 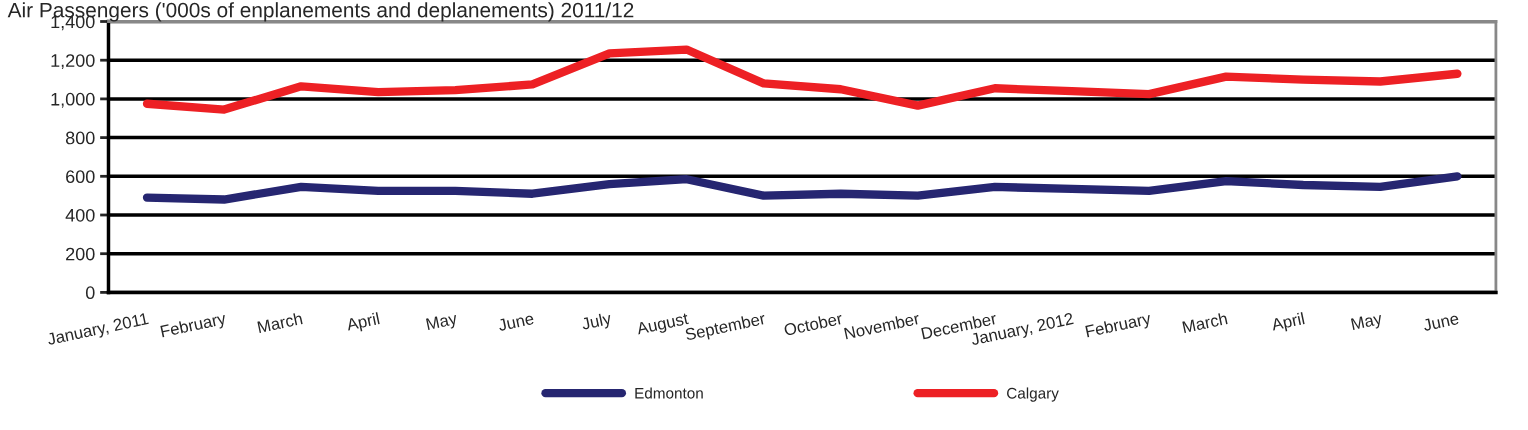 I want to click on x-tick-label: July, so click(x=596, y=322).